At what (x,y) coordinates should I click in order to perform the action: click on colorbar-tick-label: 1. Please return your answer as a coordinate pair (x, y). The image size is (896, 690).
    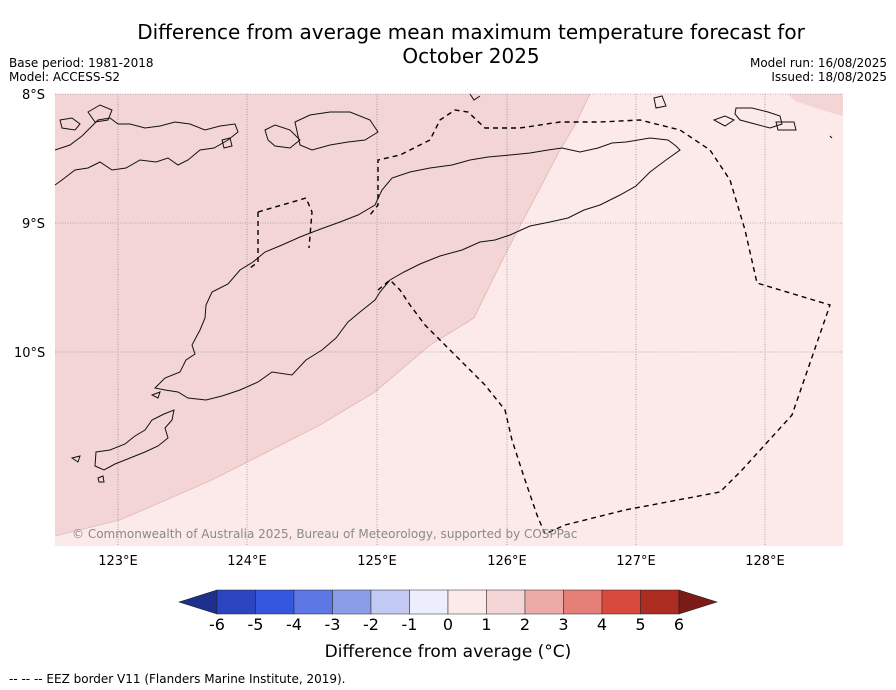
    Looking at the image, I should click on (486, 624).